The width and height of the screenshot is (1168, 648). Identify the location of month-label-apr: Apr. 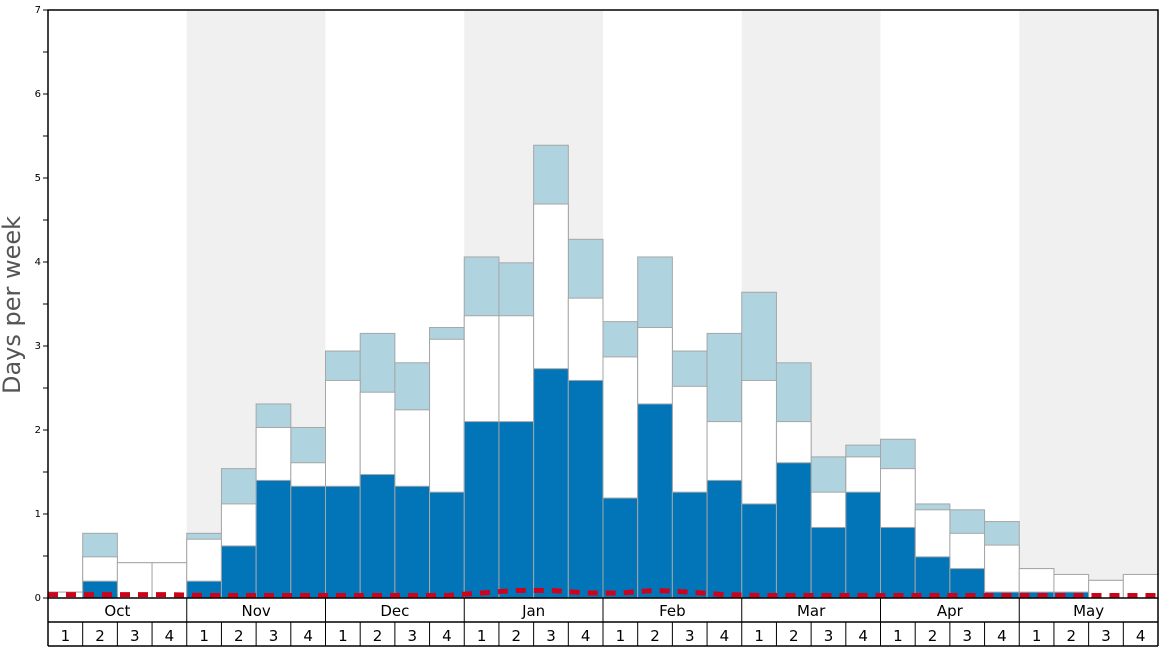
(950, 611).